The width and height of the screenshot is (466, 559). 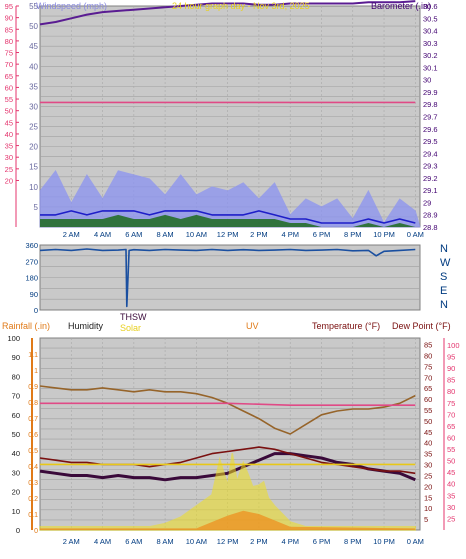 What do you see at coordinates (36, 207) in the screenshot?
I see `wind-mph-tick-label: 5` at bounding box center [36, 207].